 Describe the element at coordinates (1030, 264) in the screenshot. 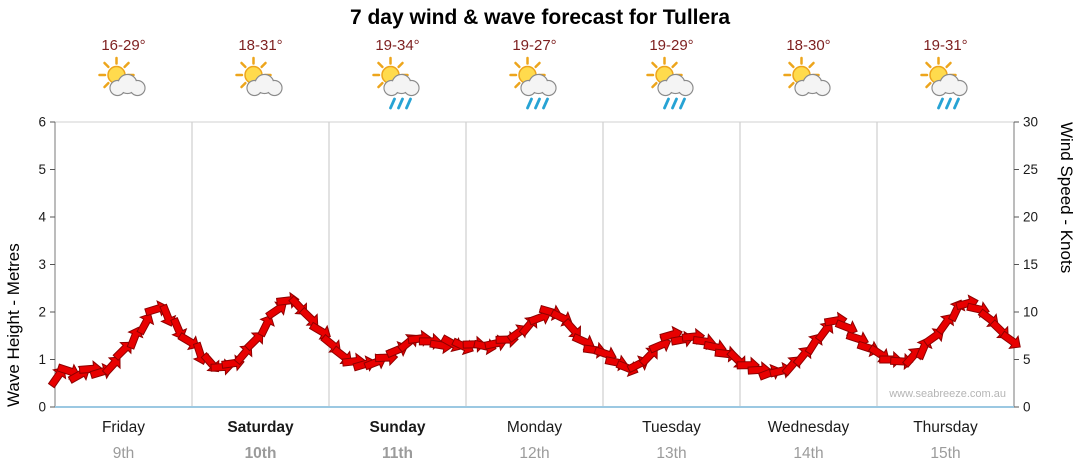

I see `wind-tick-label: 15` at that location.